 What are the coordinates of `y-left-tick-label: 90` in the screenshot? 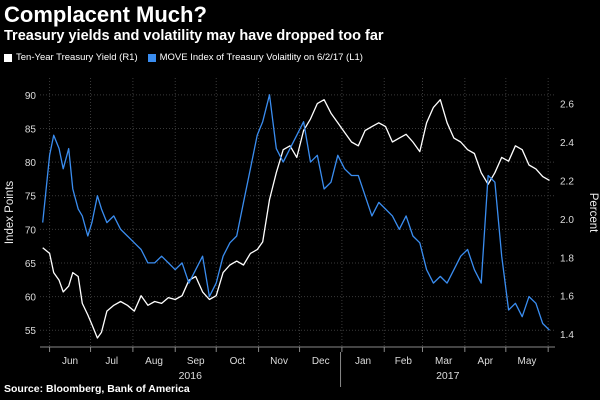 It's located at (31, 96).